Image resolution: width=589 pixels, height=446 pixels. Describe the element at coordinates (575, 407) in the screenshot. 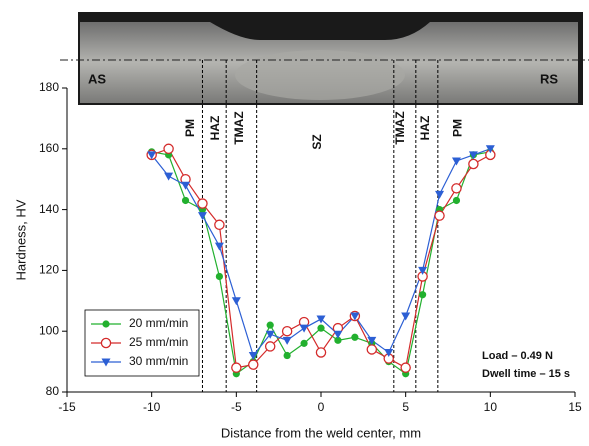

I see `x-tick-label: 15` at that location.